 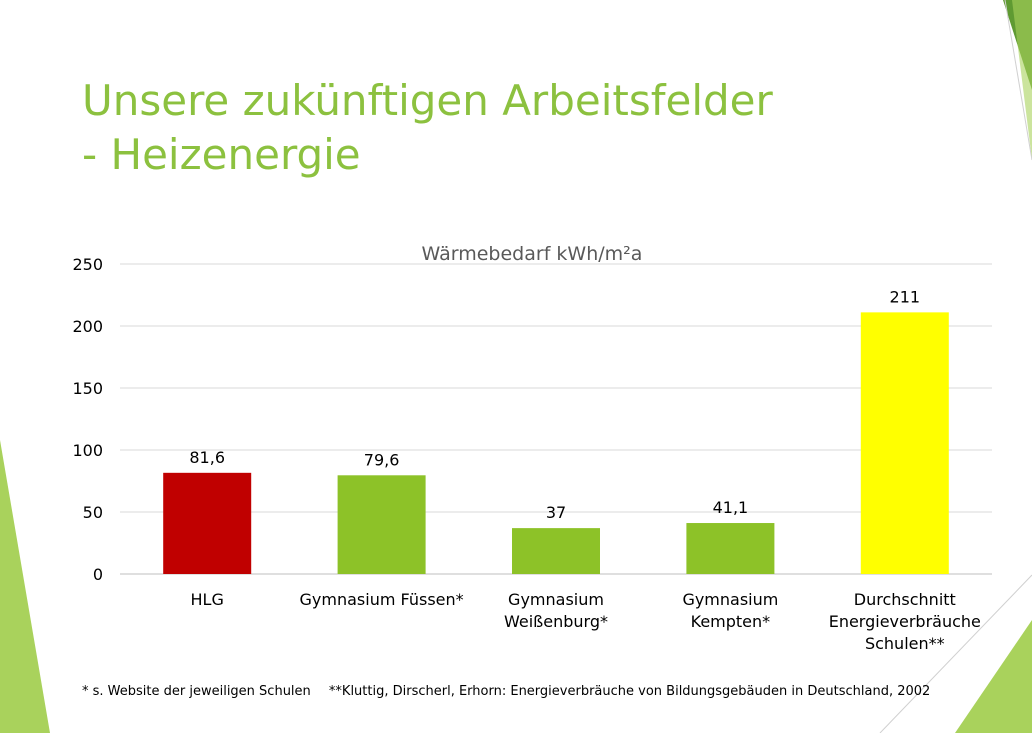 I want to click on x-tick-label: Durchschnitt, so click(x=905, y=599).